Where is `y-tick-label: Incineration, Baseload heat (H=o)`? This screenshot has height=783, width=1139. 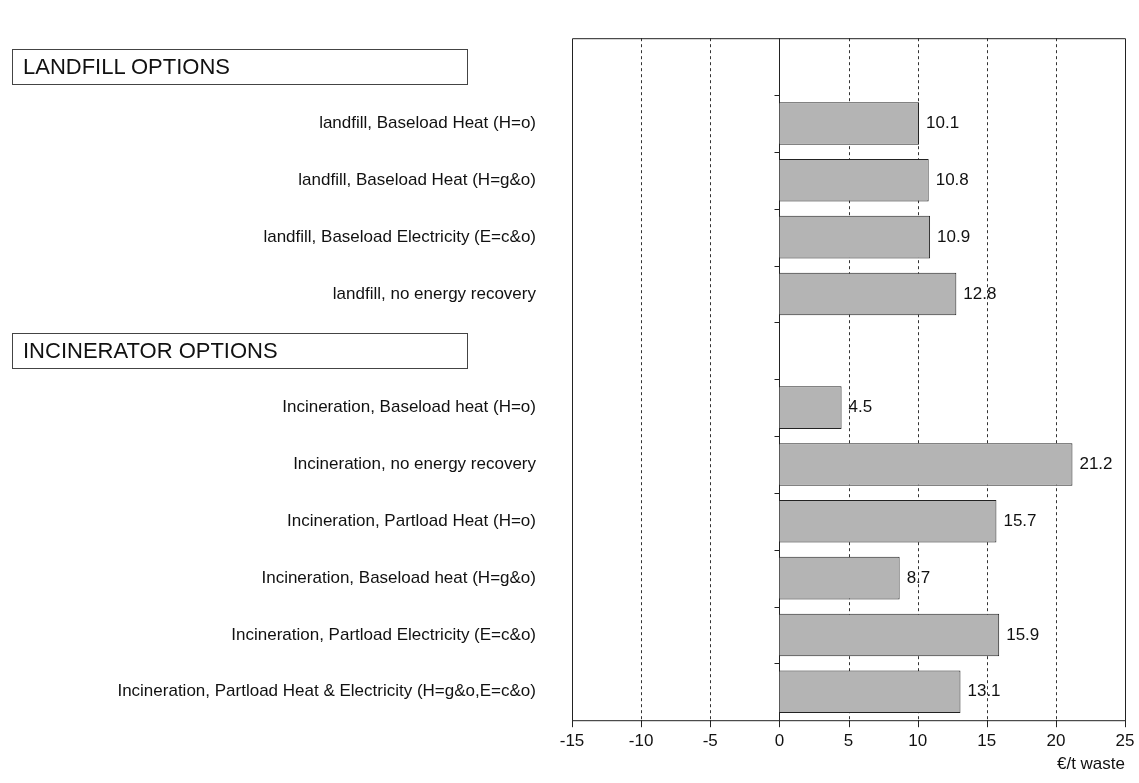 y-tick-label: Incineration, Baseload heat (H=o) is located at coordinates (409, 407).